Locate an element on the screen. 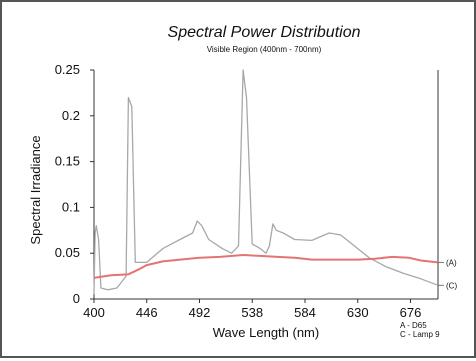  y-tick-label: 0.15 is located at coordinates (67, 161).